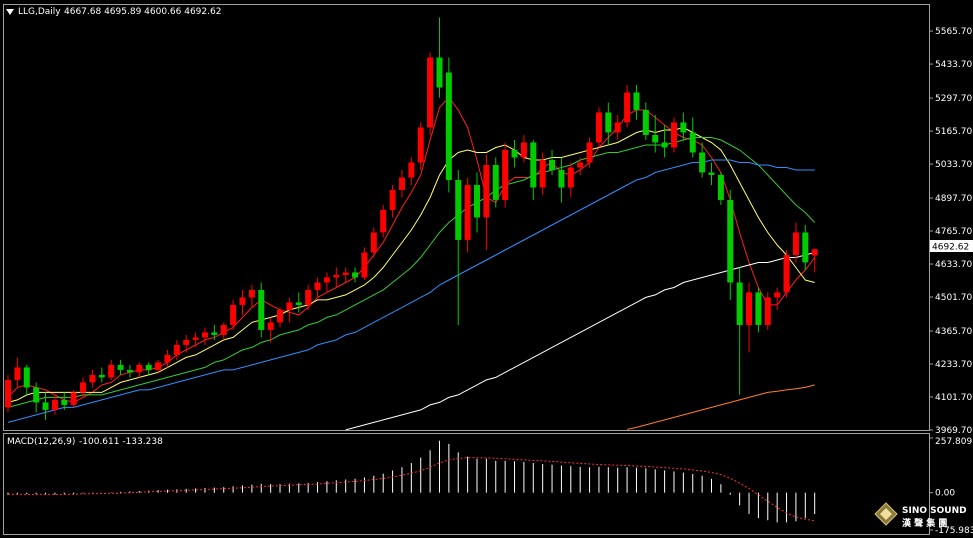  Describe the element at coordinates (953, 32) in the screenshot. I see `price-tick-label: 5565.70` at that location.